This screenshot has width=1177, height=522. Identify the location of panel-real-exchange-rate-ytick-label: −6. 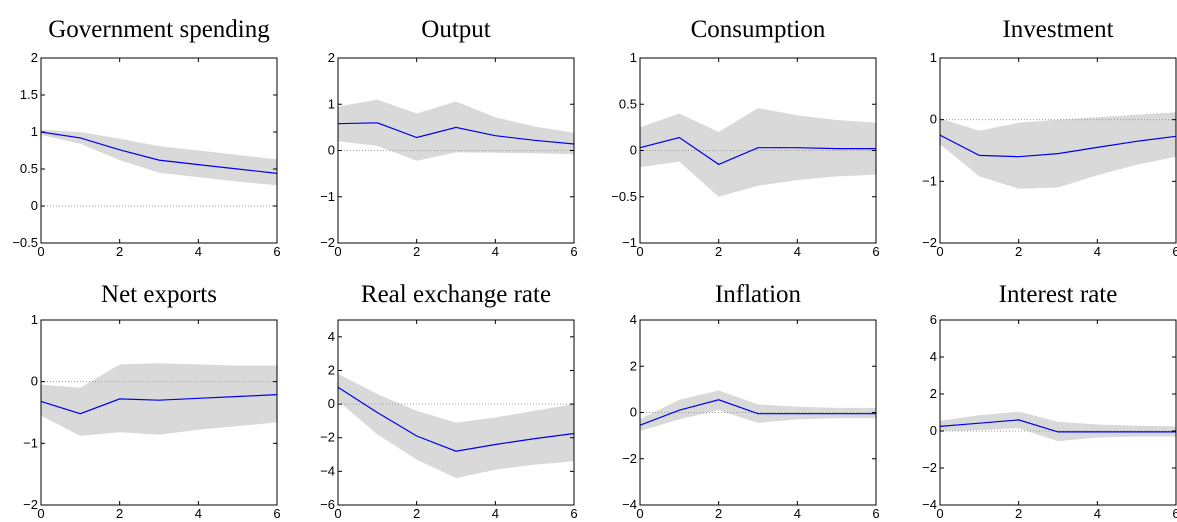
(327, 504).